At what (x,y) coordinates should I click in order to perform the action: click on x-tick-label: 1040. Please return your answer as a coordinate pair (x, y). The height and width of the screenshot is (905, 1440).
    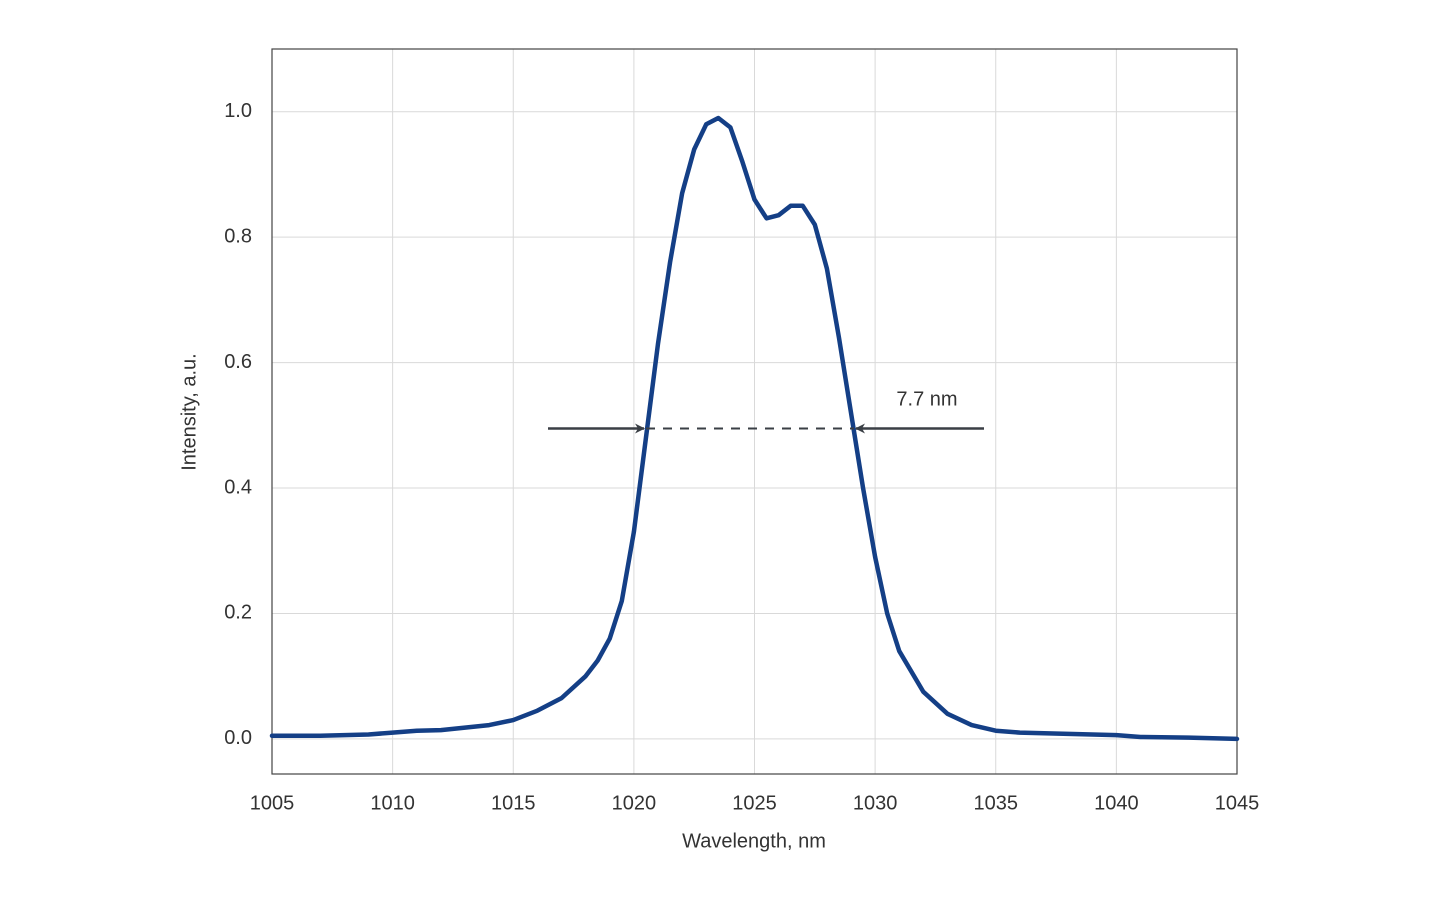
    Looking at the image, I should click on (1116, 803).